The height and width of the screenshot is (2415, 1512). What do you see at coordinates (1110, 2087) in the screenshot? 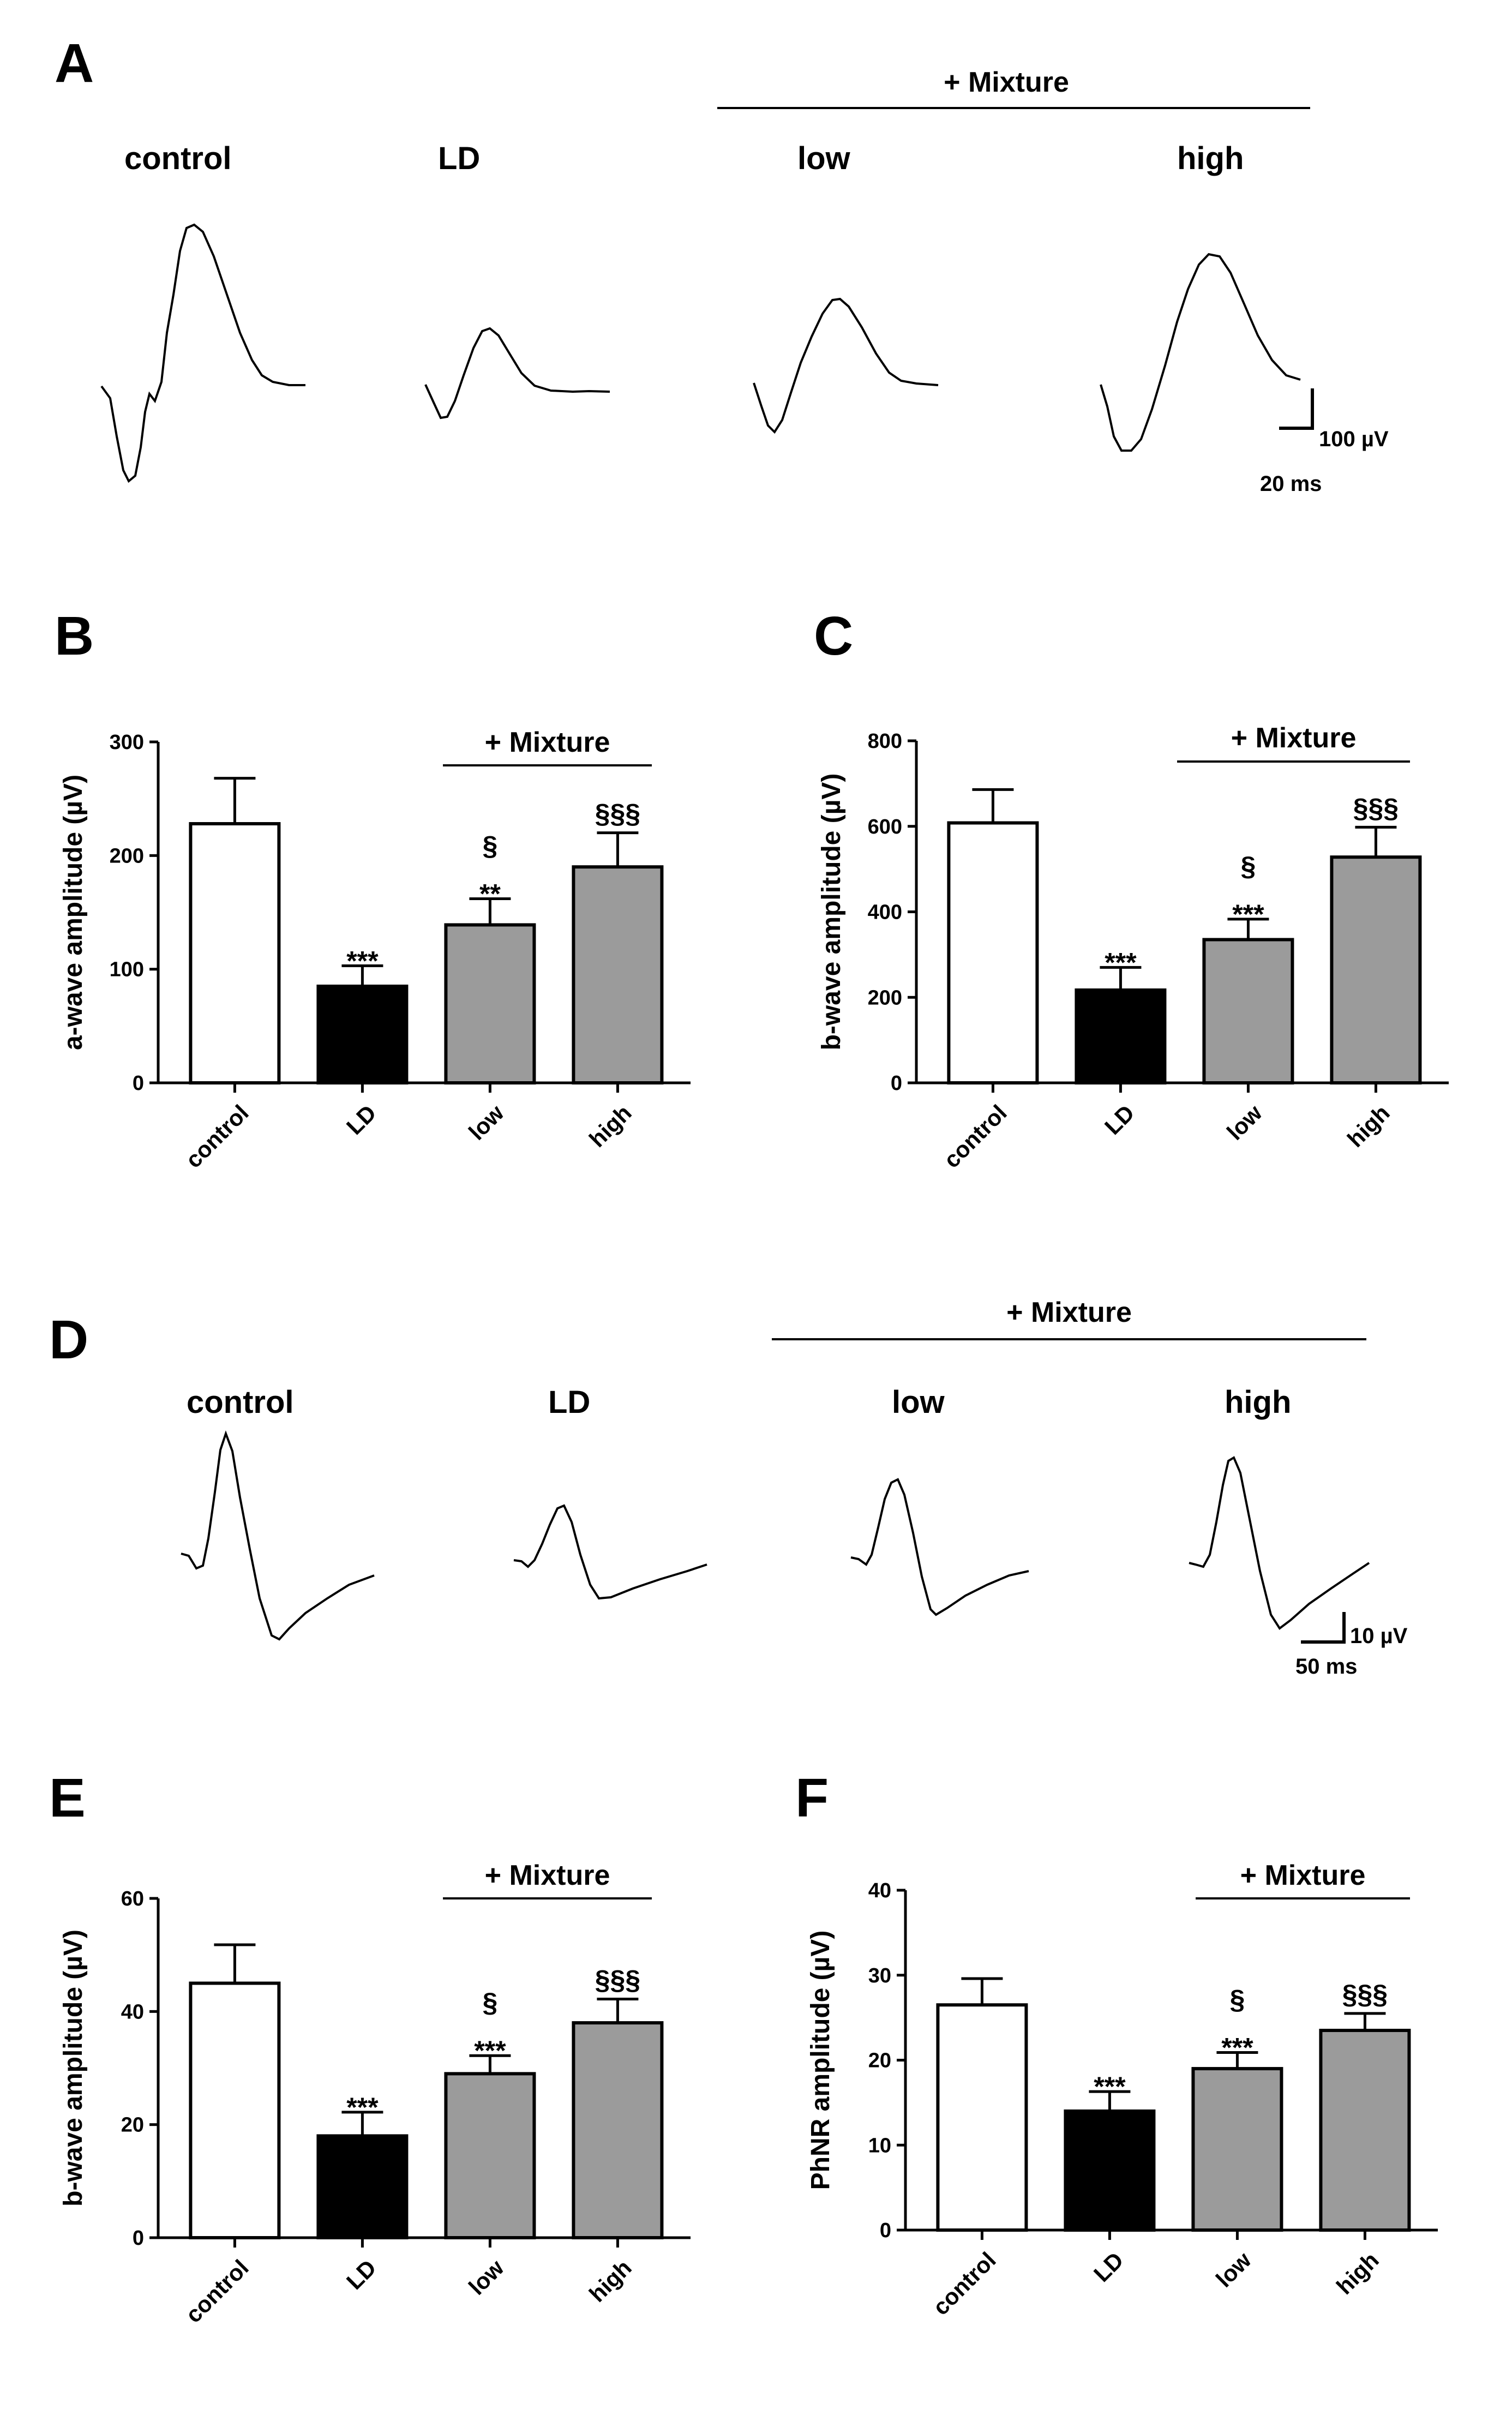
I see `significance-f-ld-0: ***` at bounding box center [1110, 2087].